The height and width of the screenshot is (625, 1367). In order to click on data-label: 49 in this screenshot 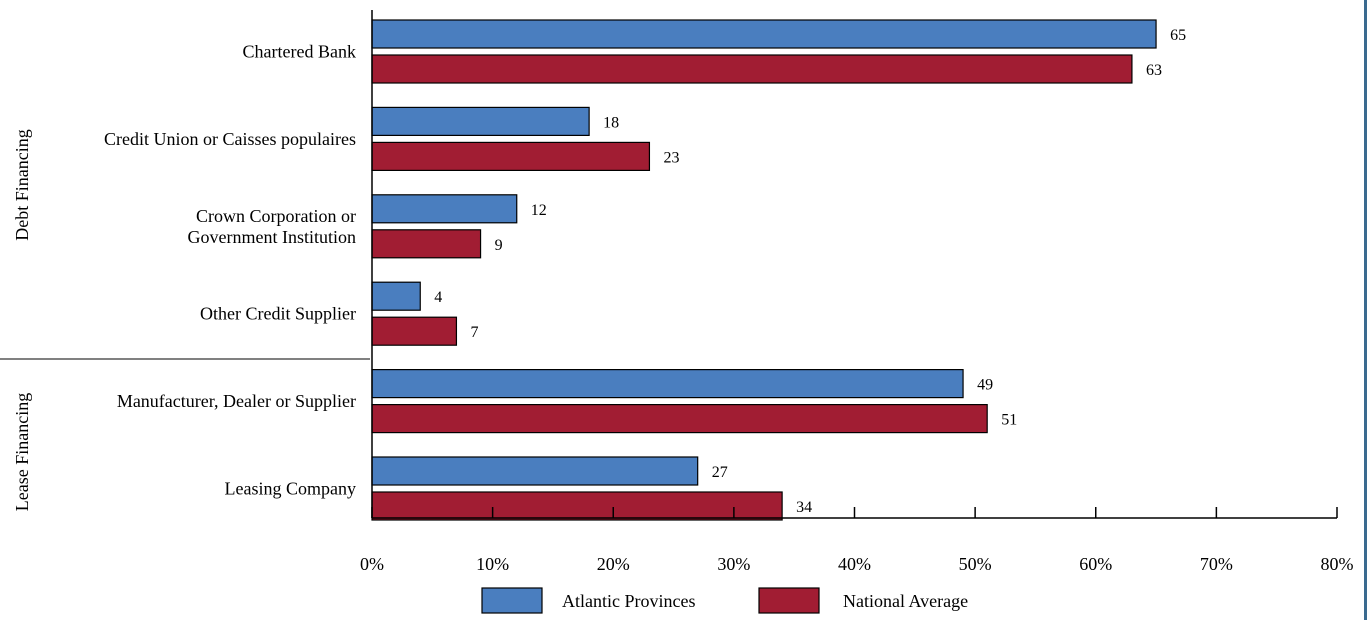, I will do `click(985, 385)`.